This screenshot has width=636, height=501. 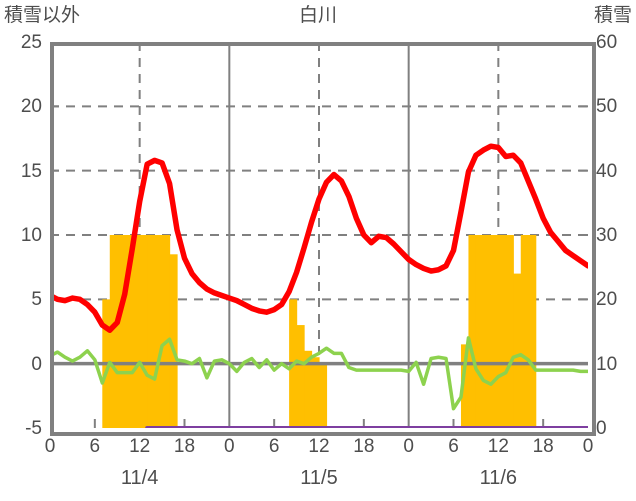 What do you see at coordinates (31, 235) in the screenshot?
I see `y-axis-left-tick: 10` at bounding box center [31, 235].